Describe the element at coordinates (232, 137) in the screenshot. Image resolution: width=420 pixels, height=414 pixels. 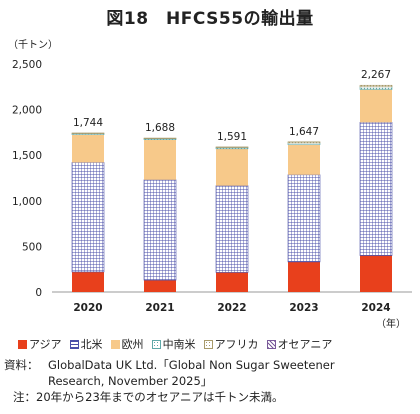
I see `total-label-2022: 1,591` at that location.